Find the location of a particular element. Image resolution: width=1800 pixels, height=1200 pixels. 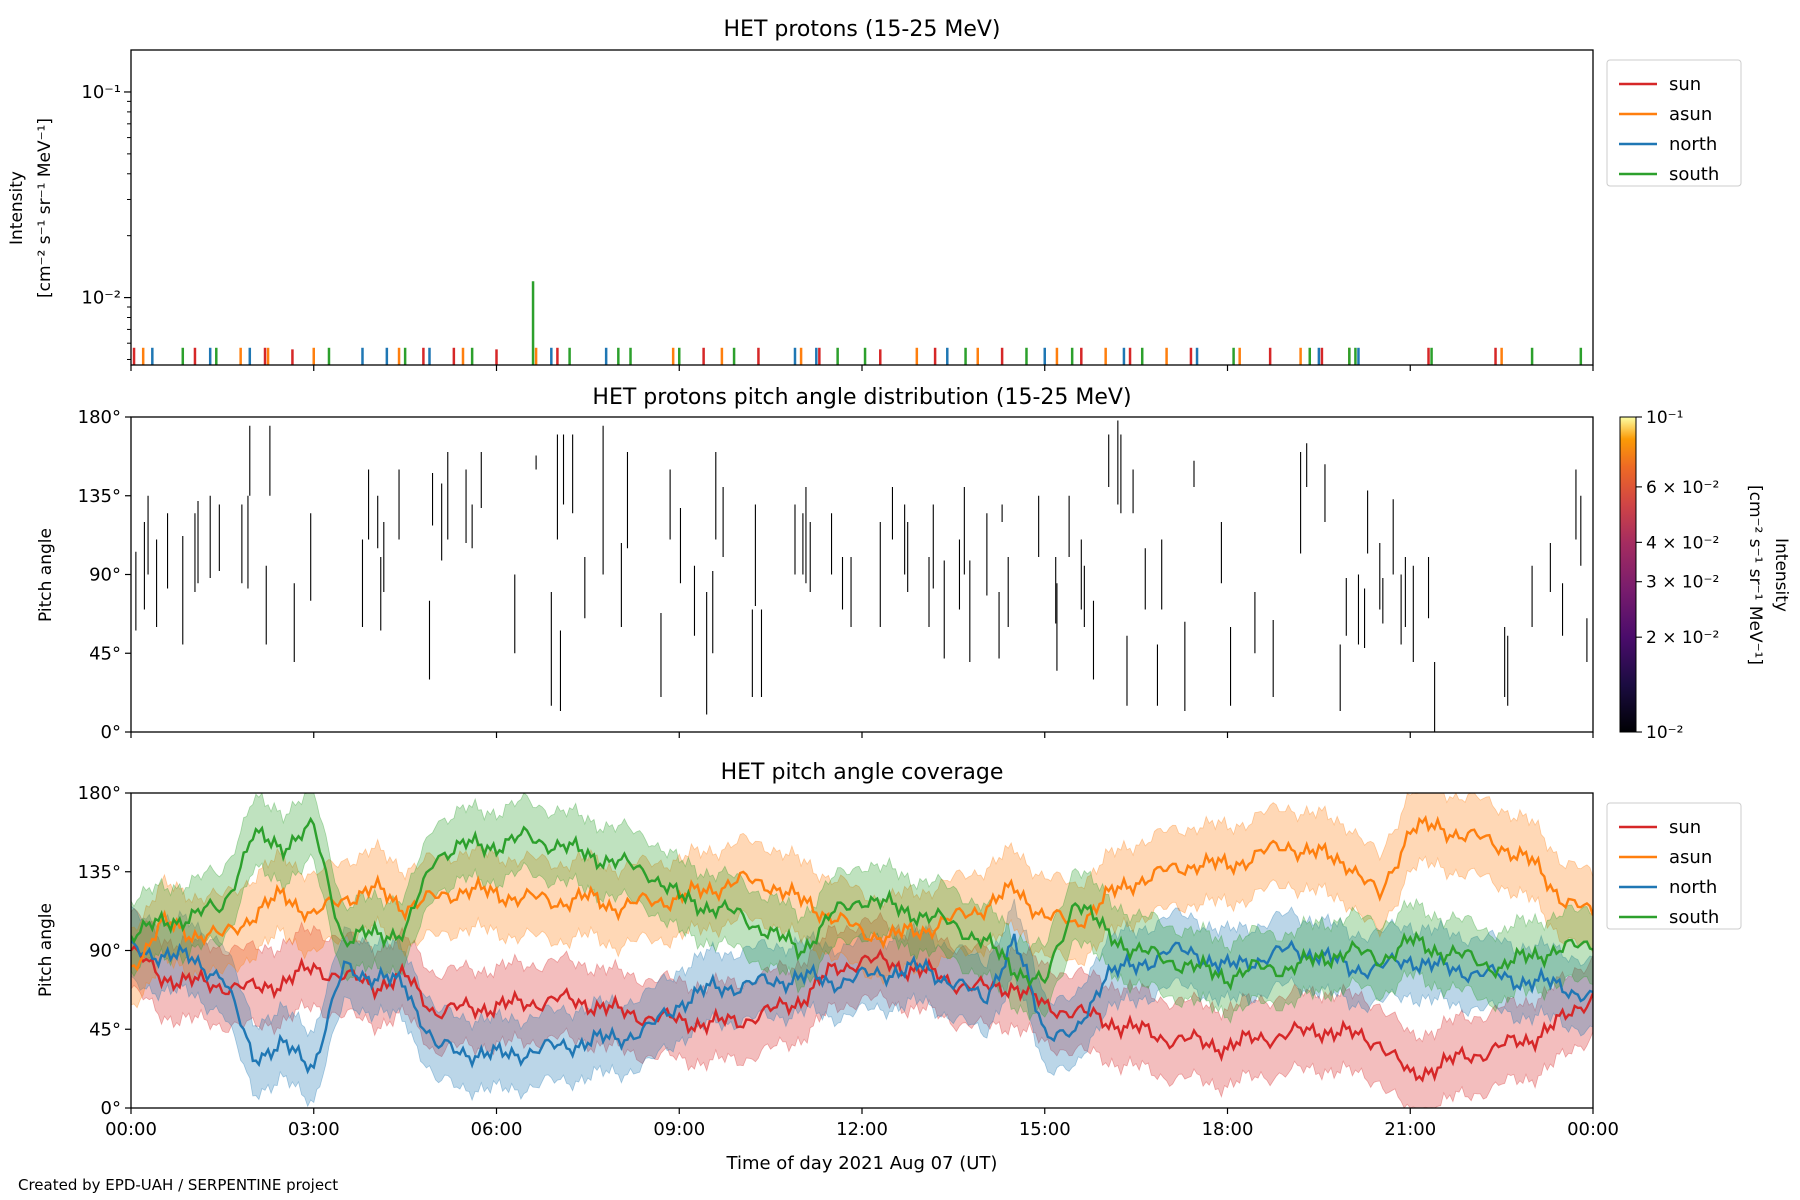

panel1-plot-area is located at coordinates (857, 323).